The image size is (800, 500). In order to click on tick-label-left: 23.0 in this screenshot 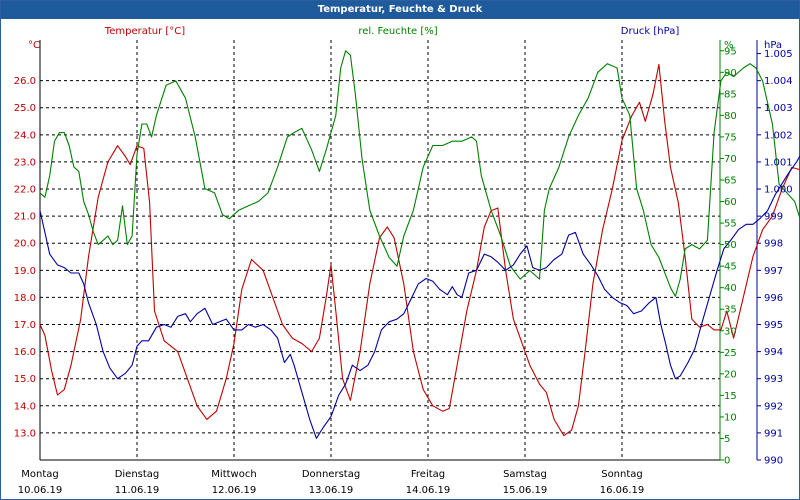, I will do `click(25, 162)`.